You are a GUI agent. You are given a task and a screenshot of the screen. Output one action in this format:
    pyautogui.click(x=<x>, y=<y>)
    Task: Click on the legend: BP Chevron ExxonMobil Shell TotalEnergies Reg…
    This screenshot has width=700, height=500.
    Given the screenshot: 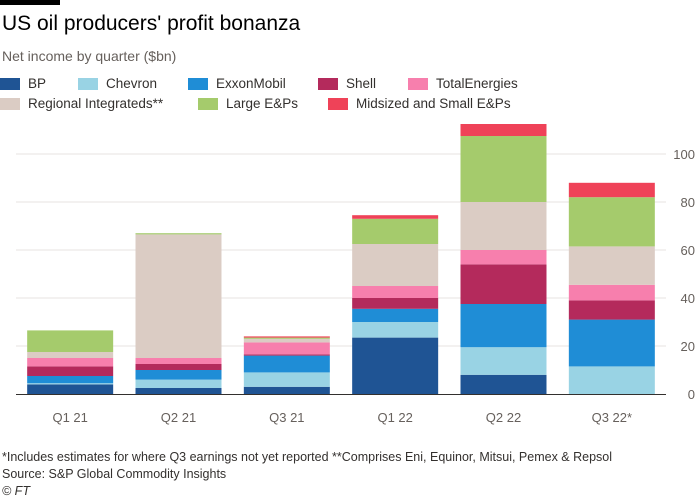 What is the action you would take?
    pyautogui.click(x=350, y=98)
    